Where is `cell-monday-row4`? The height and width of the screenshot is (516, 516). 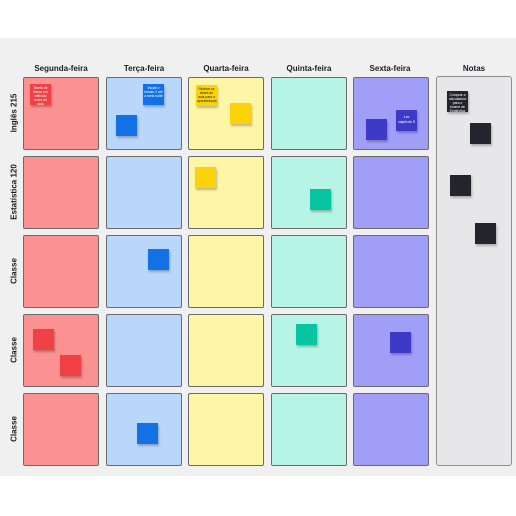 cell-monday-row4 is located at coordinates (61, 350).